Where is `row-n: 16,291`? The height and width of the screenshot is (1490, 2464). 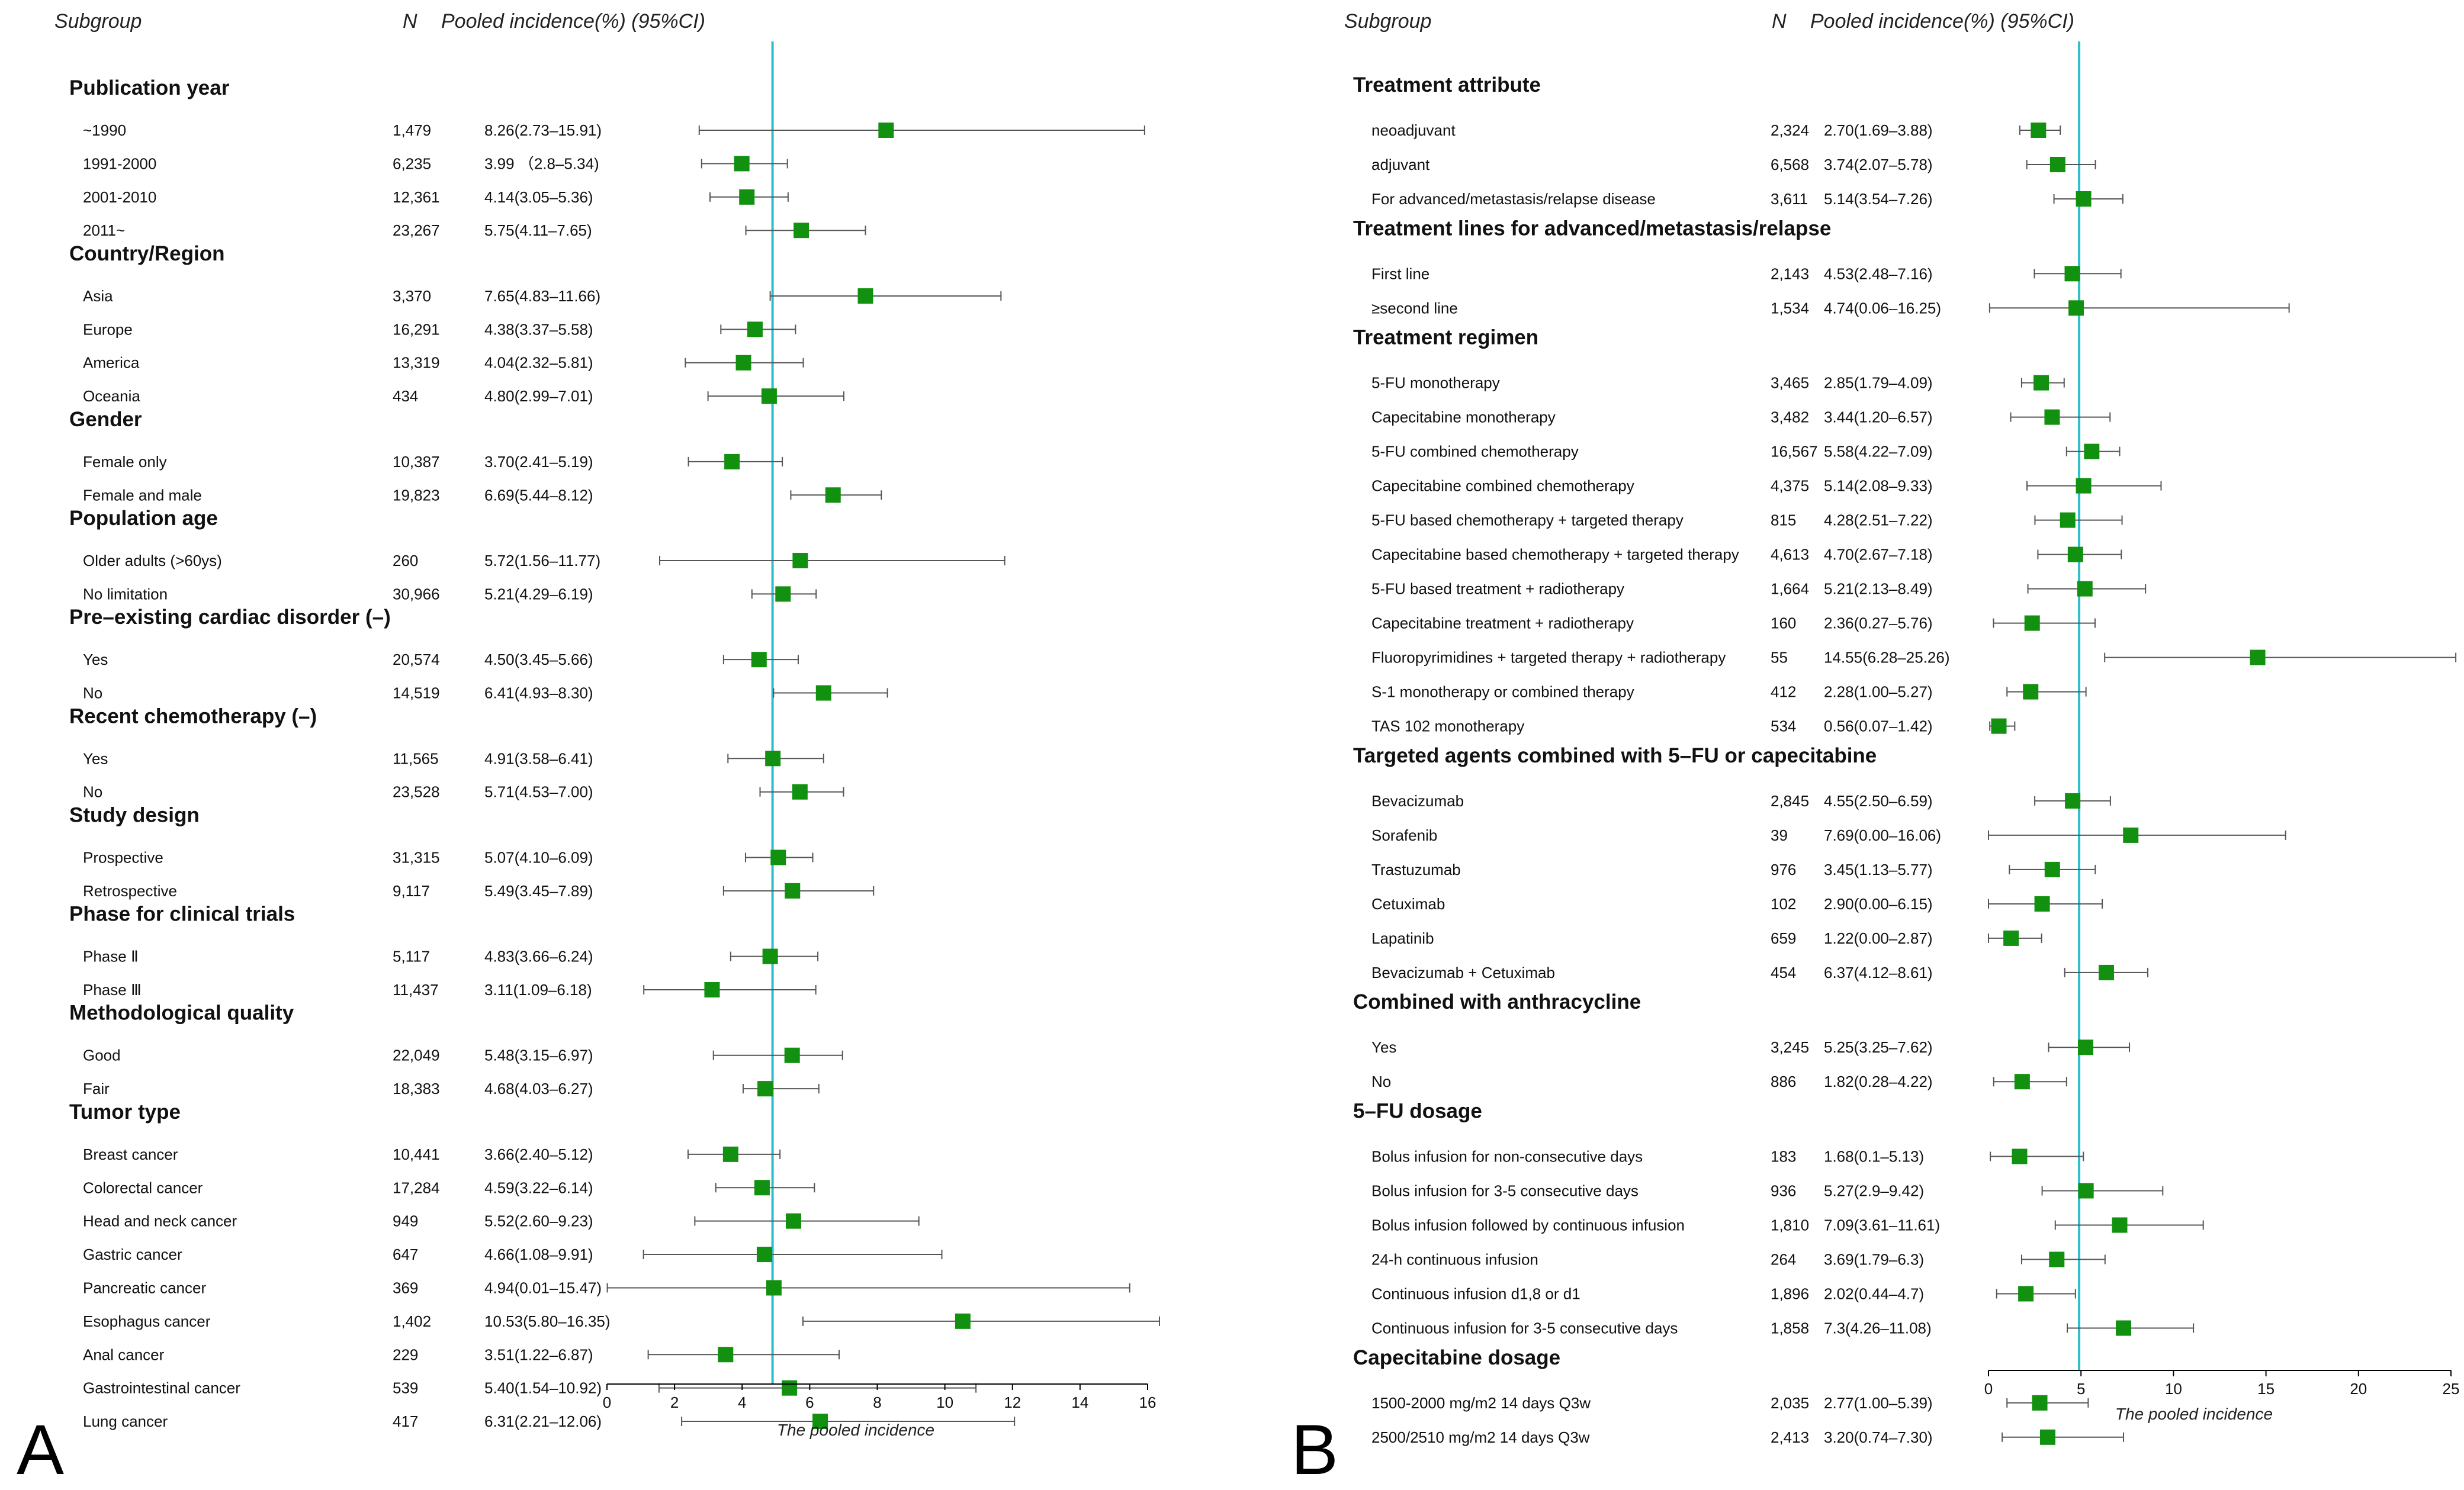 row-n: 16,291 is located at coordinates (416, 329).